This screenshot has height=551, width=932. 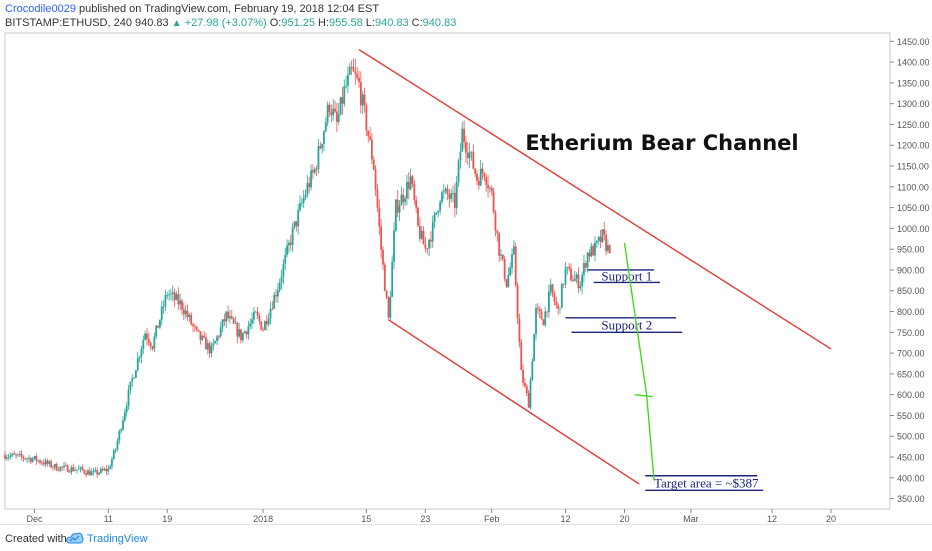 I want to click on y-tick-label: 550.00, so click(x=911, y=416).